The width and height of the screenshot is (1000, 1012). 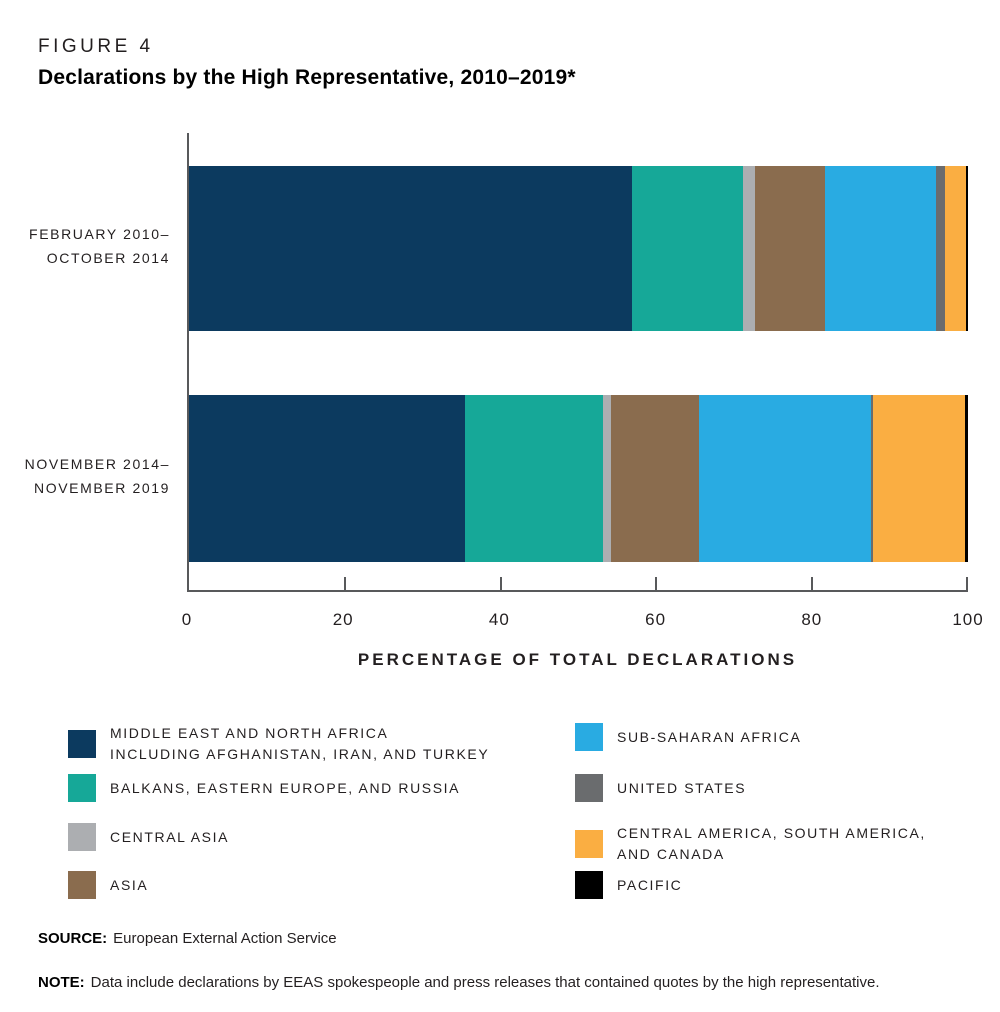 What do you see at coordinates (99, 234) in the screenshot?
I see `category-label-line: FEBRUARY 2010–` at bounding box center [99, 234].